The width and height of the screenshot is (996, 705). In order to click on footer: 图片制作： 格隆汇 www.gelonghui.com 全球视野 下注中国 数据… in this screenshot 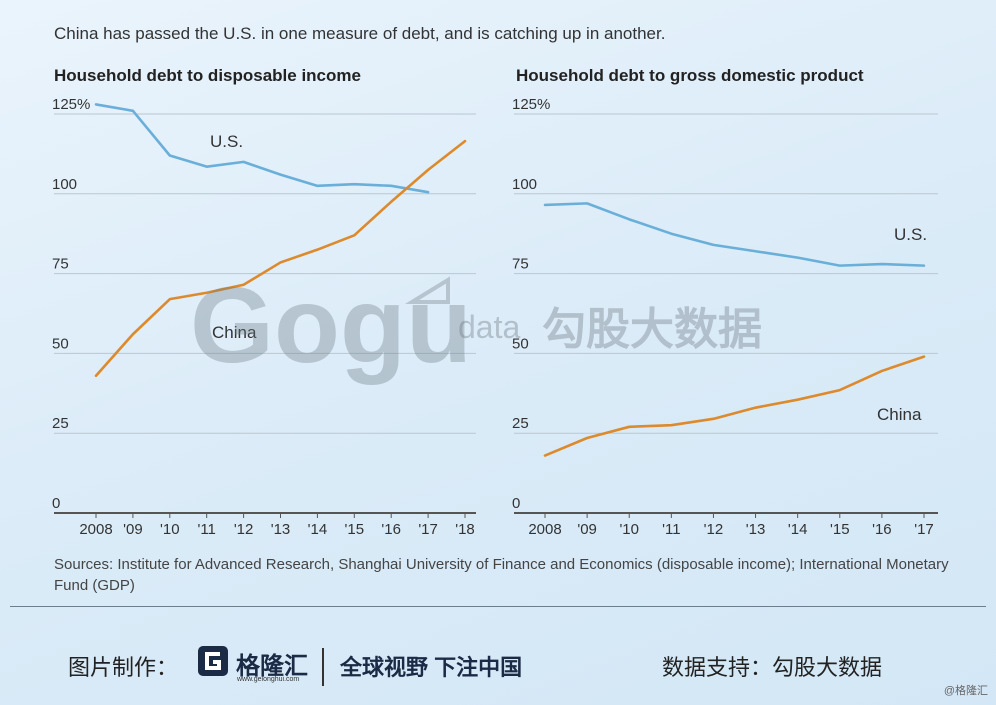, I will do `click(498, 665)`.